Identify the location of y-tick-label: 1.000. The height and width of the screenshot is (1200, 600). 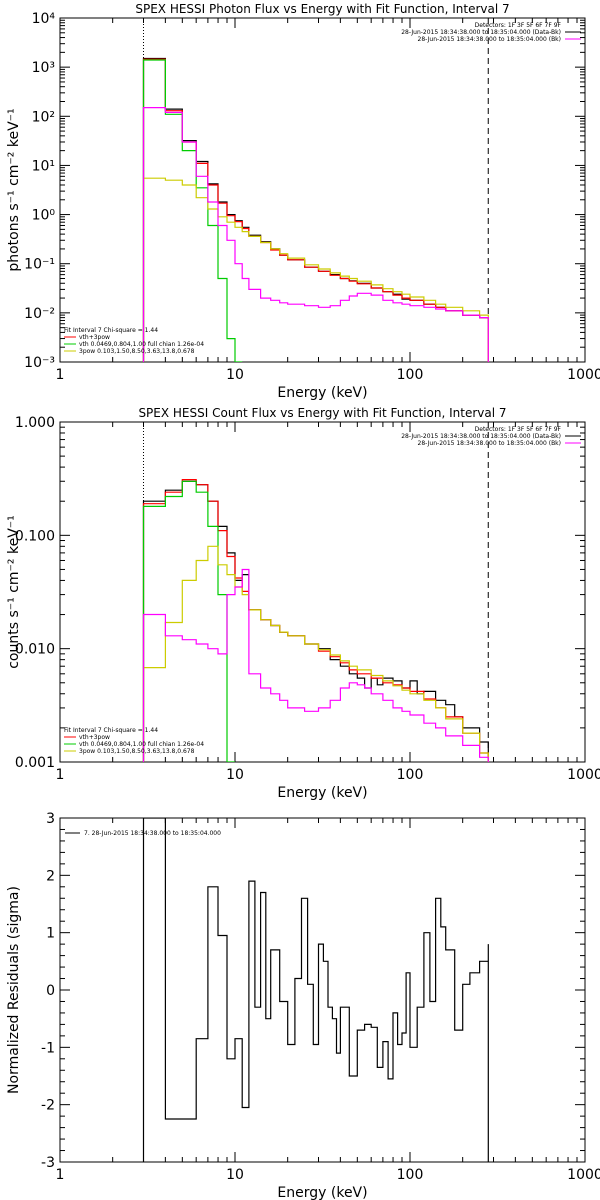
(35, 423).